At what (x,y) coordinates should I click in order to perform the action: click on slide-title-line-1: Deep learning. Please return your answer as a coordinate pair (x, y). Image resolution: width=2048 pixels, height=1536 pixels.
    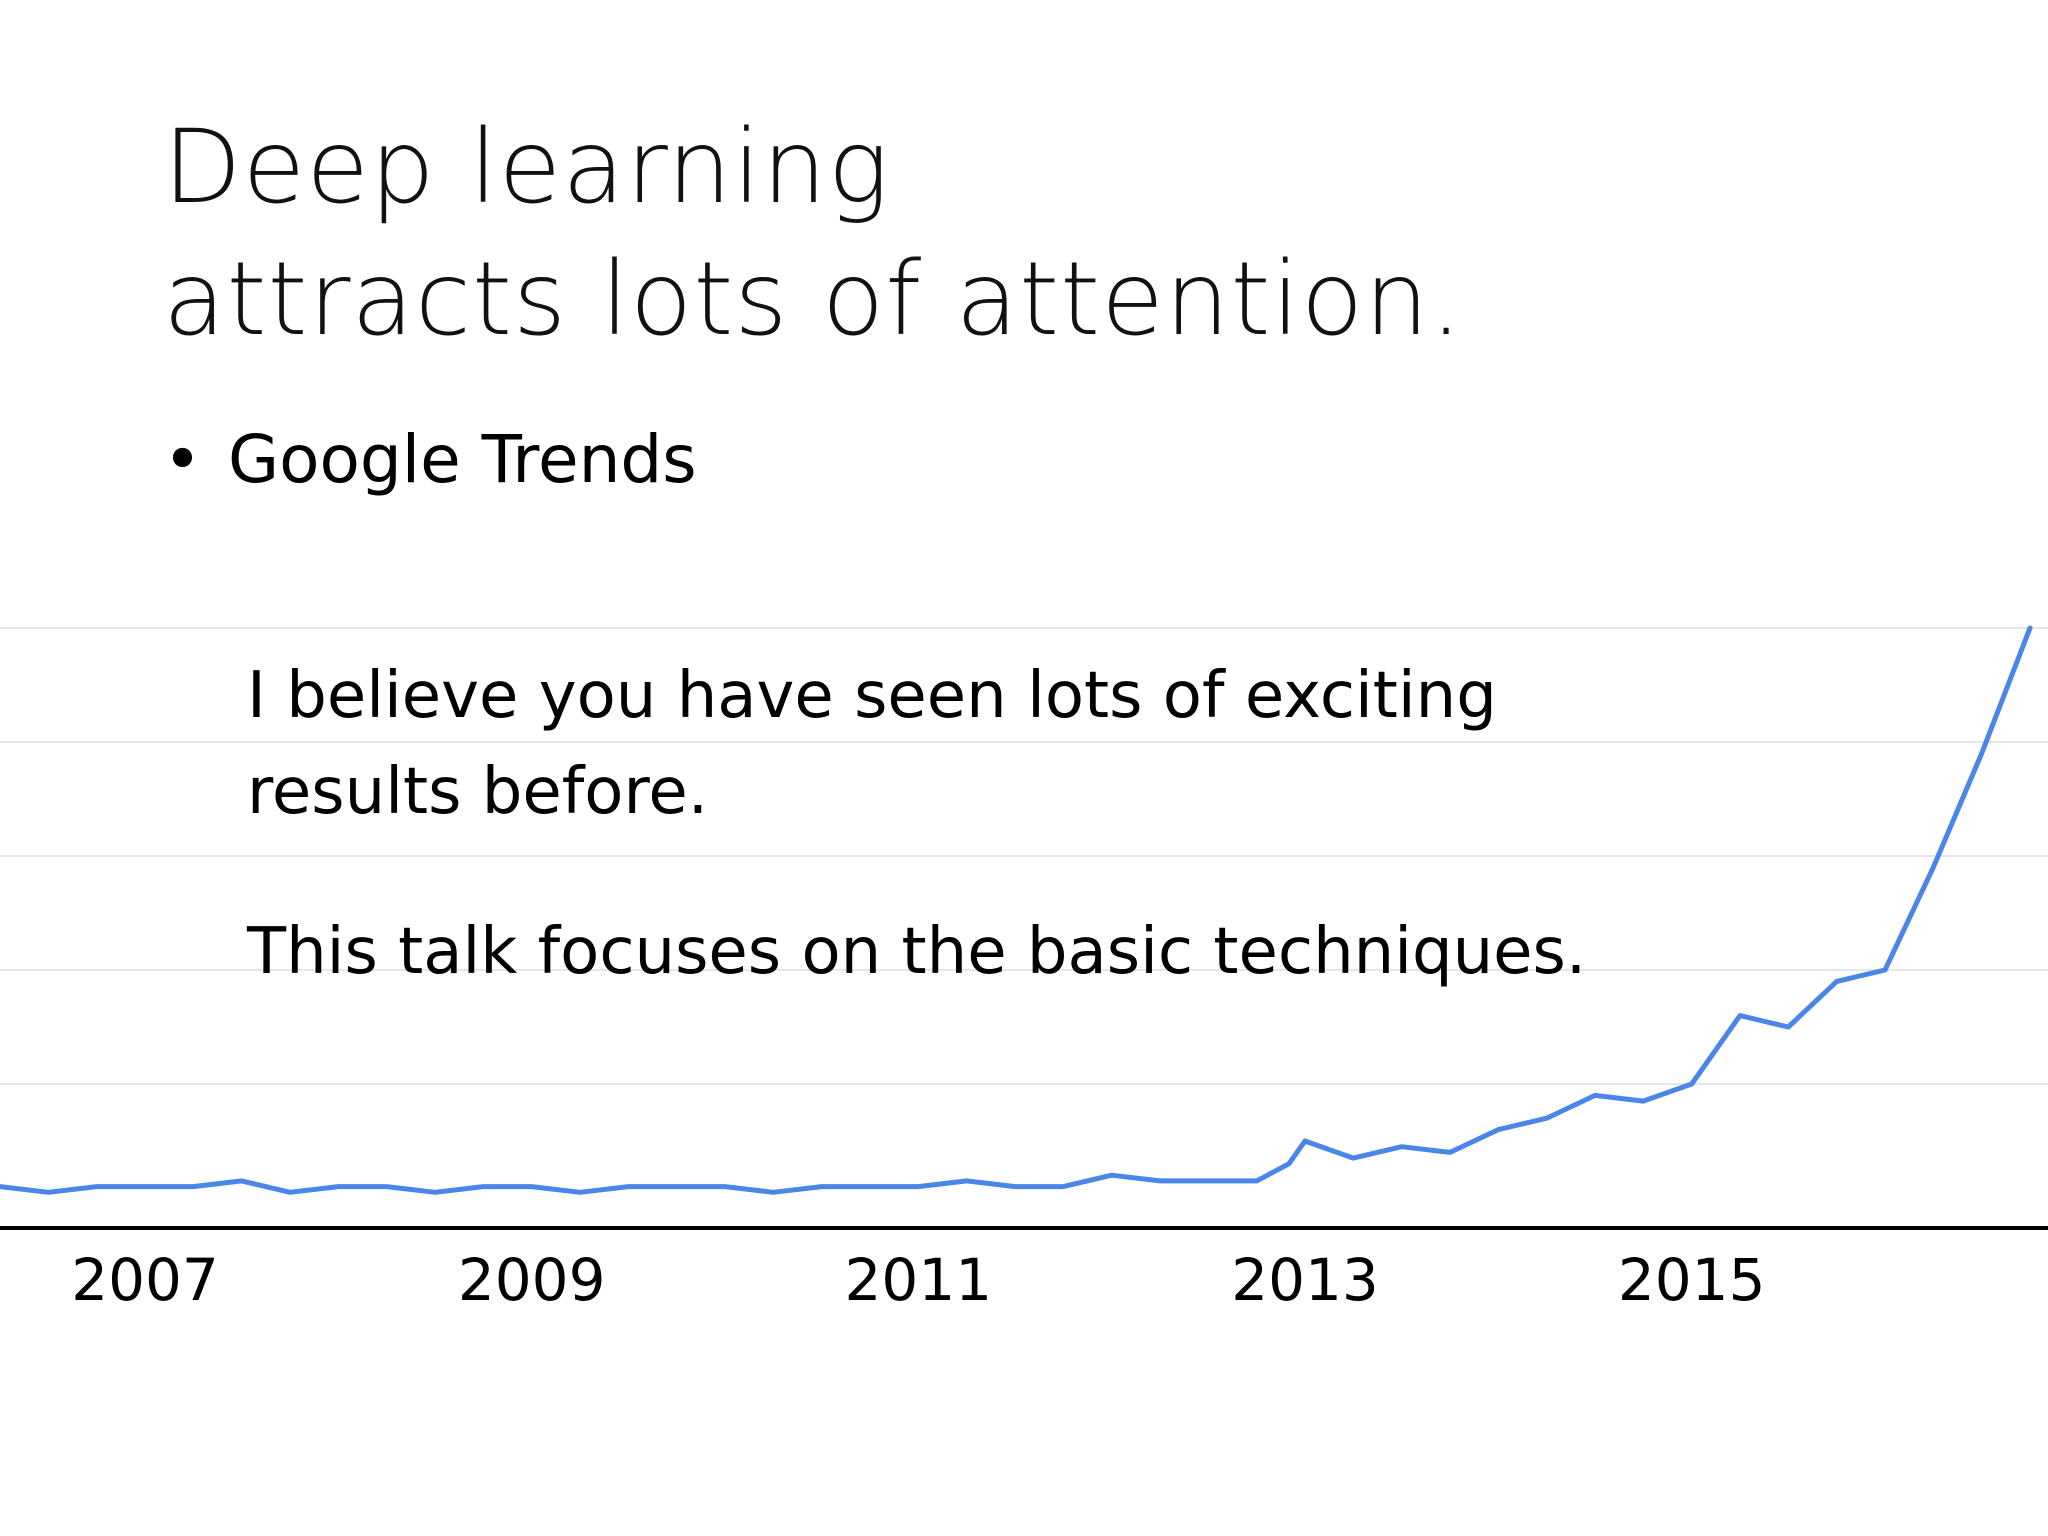
    Looking at the image, I should click on (526, 167).